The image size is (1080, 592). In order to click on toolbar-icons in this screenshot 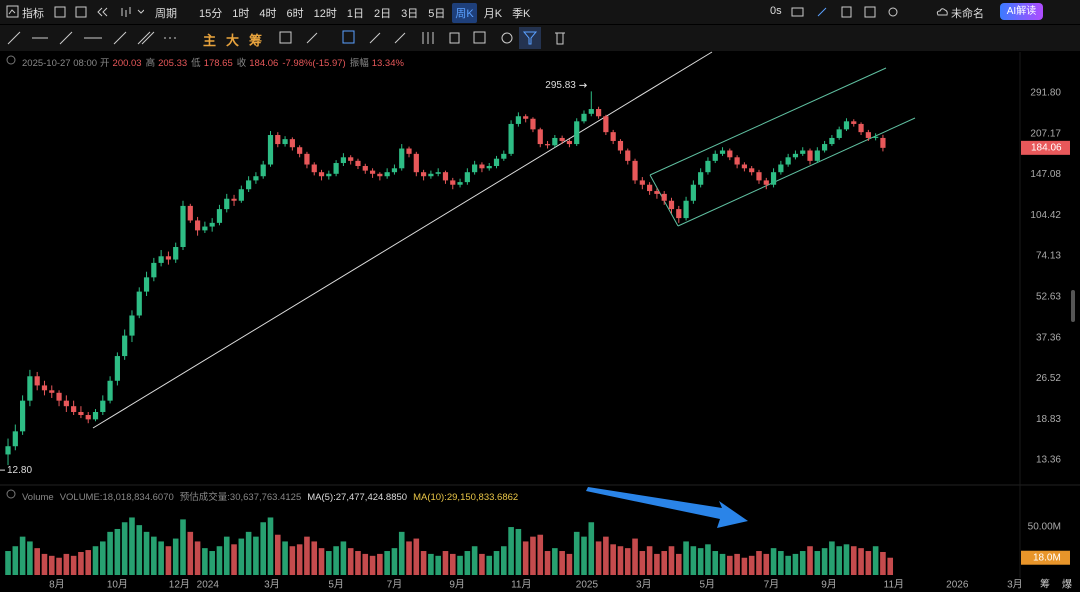, I will do `click(99, 12)`.